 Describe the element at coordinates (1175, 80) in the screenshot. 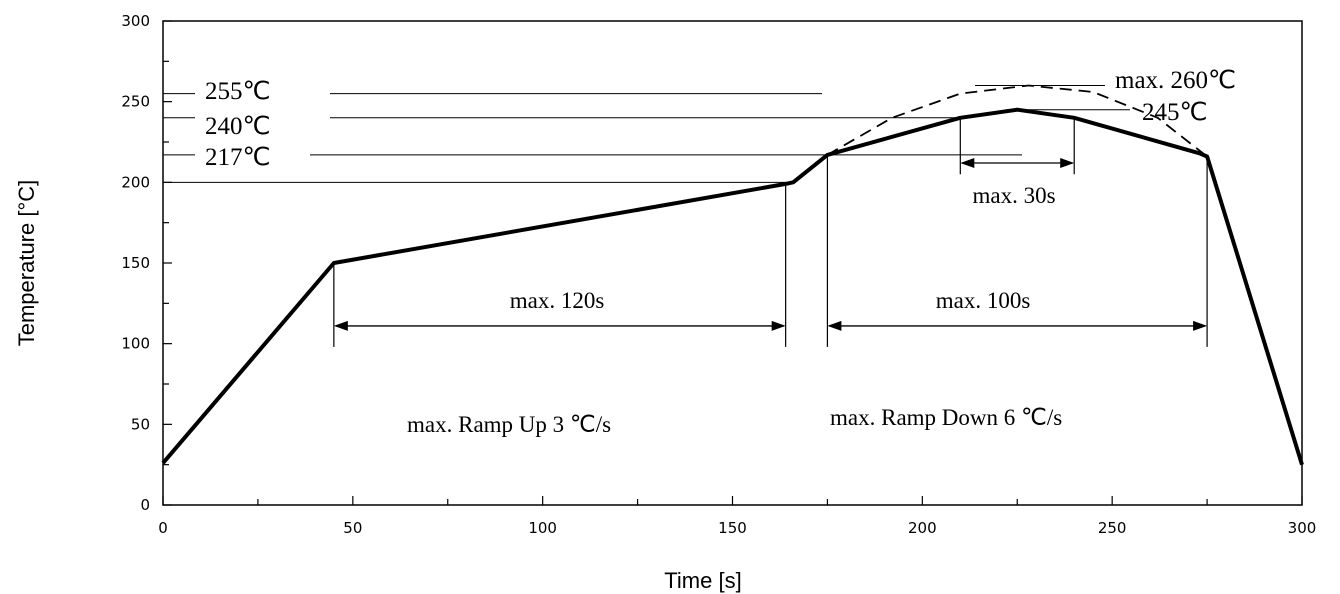

I see `ref-label-max-260: max. 260℃` at that location.